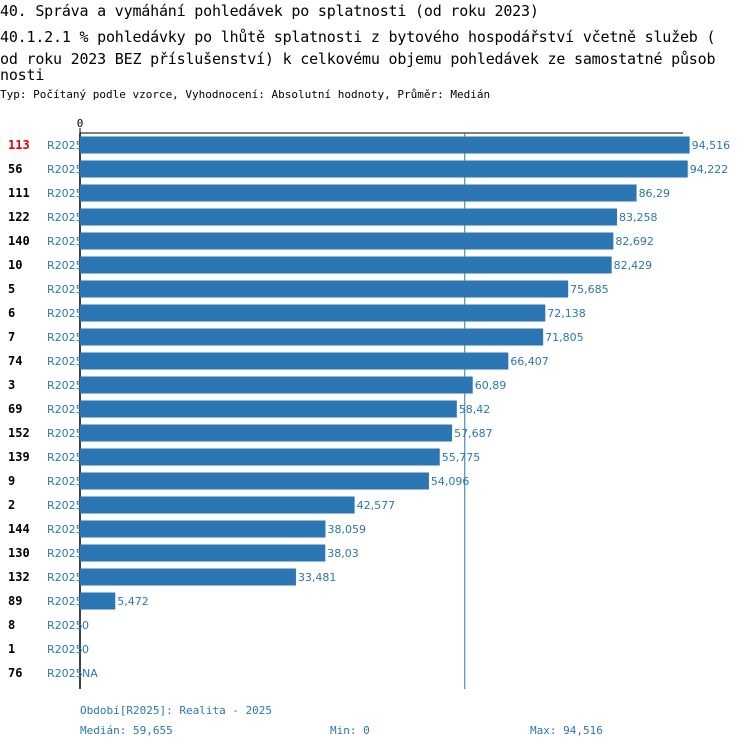  What do you see at coordinates (90, 673) in the screenshot?
I see `value-label: NA` at bounding box center [90, 673].